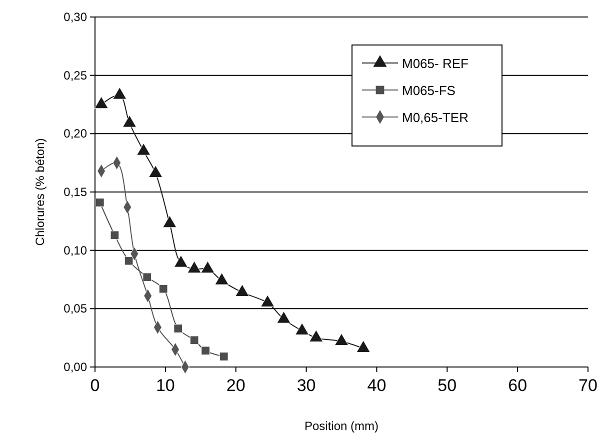 The height and width of the screenshot is (442, 605). What do you see at coordinates (76, 192) in the screenshot?
I see `y-tick-label: 0,15` at bounding box center [76, 192].